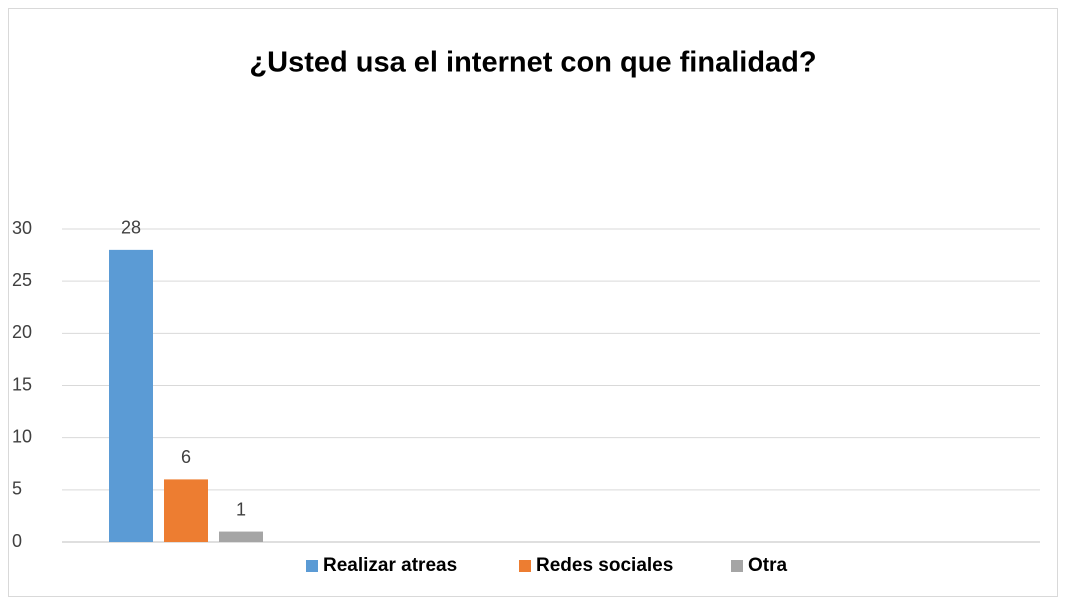 This screenshot has height=598, width=1067. I want to click on y-tick-label: 5, so click(17, 489).